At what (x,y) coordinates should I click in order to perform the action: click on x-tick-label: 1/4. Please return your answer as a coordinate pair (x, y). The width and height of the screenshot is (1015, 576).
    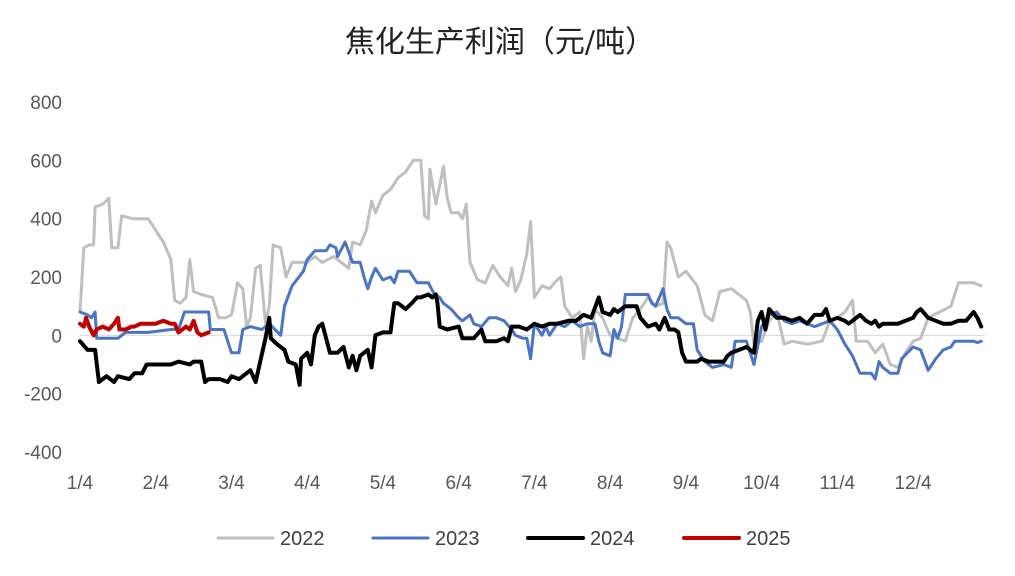
    Looking at the image, I should click on (80, 483).